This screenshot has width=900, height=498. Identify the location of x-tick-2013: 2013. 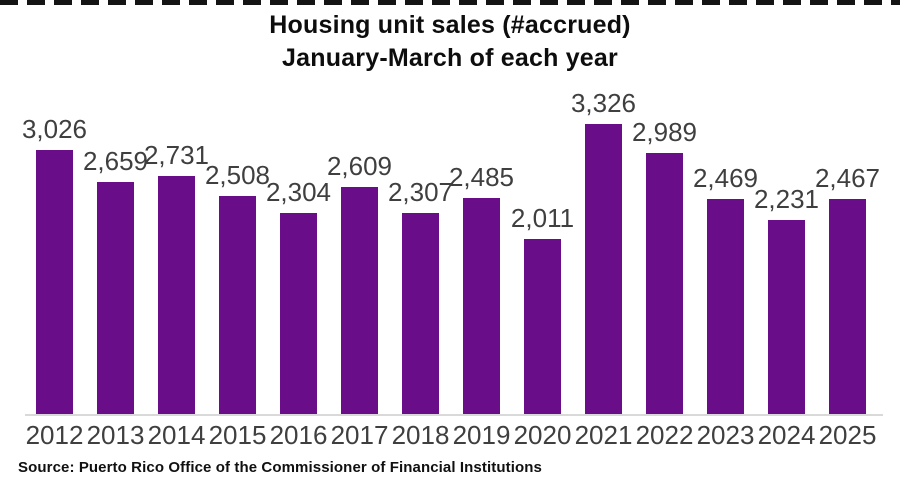
(115, 435).